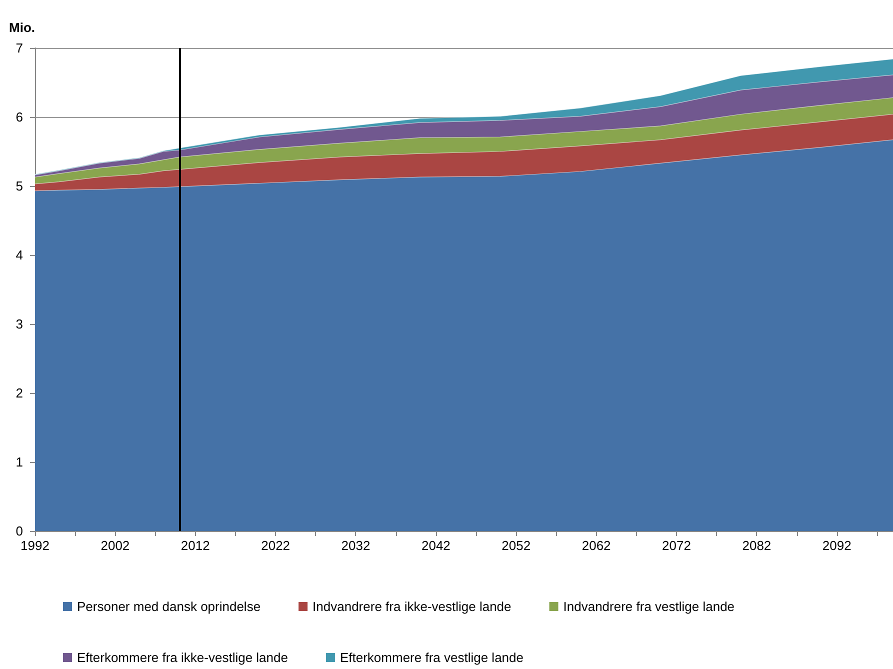  I want to click on x-tick-label: 2082, so click(757, 545).